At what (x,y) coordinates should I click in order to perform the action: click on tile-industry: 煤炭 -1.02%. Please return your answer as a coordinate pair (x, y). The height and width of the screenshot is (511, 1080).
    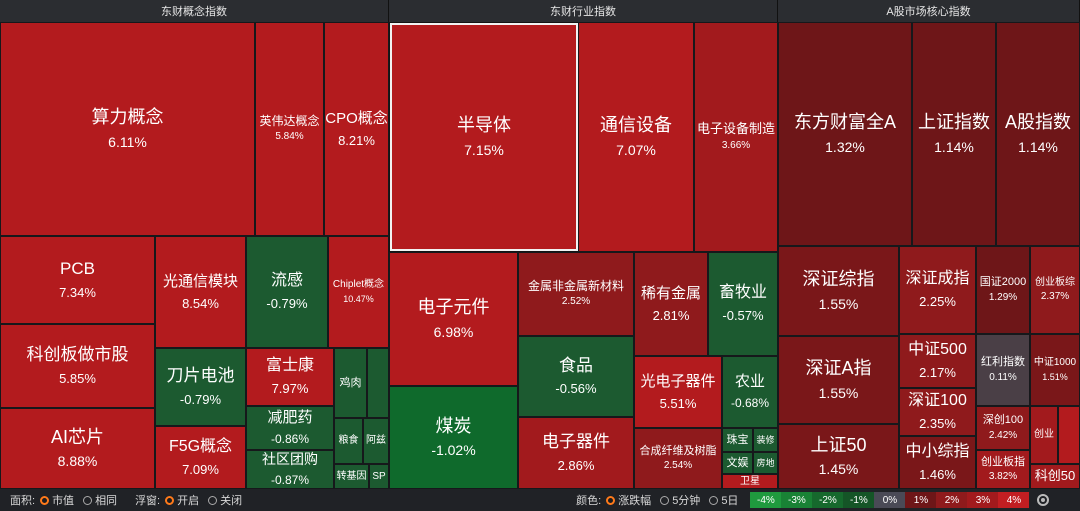
    Looking at the image, I should click on (453, 437).